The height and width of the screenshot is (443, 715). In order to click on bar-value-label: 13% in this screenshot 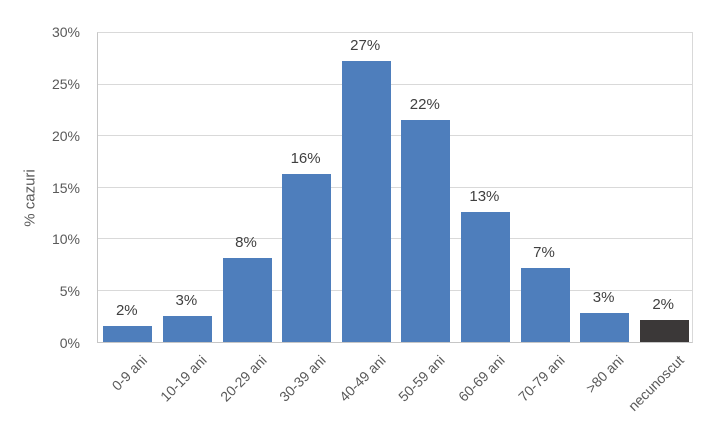, I will do `click(484, 197)`.